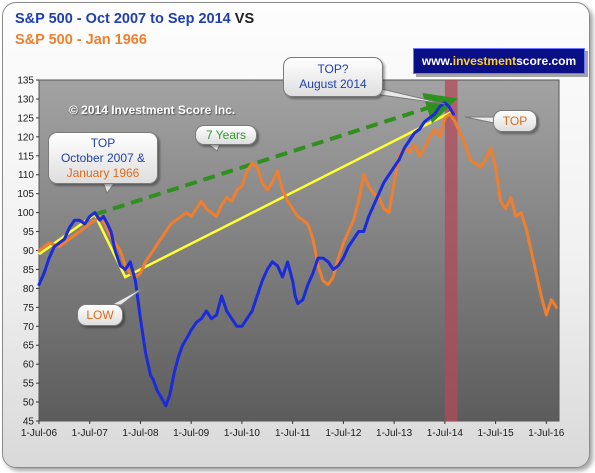  I want to click on callout-top-2014-line1: TOP?, so click(333, 69).